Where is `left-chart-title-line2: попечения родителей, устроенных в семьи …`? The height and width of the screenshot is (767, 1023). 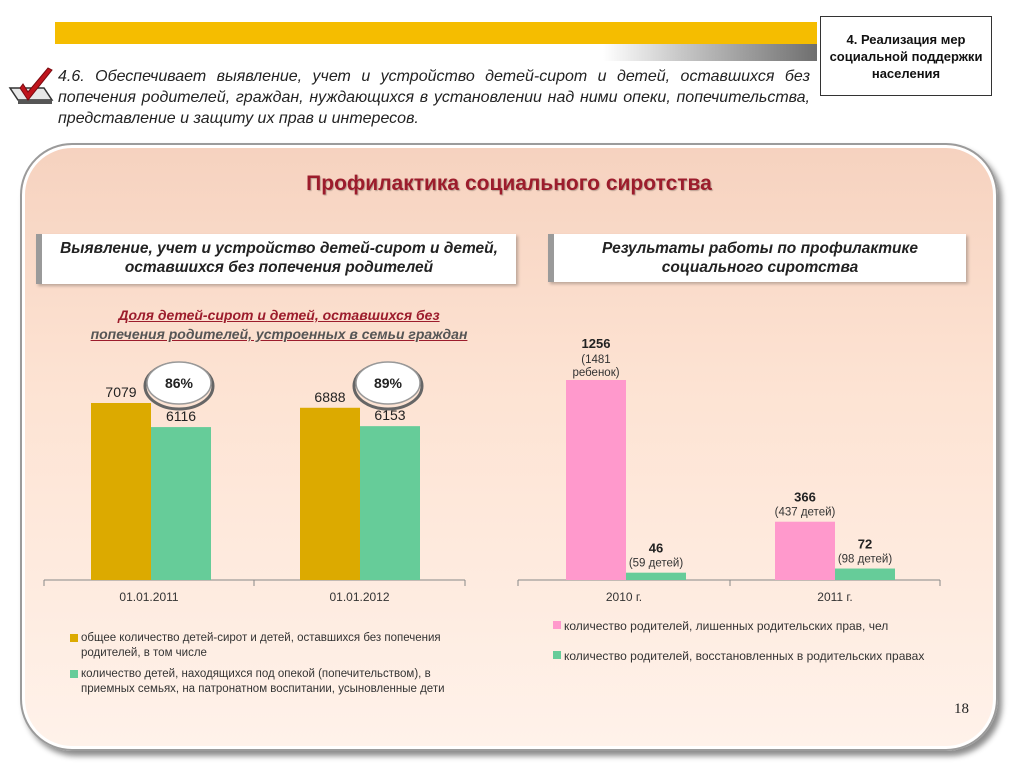
left-chart-title-line2: попечения родителей, устроенных в семьи … is located at coordinates (279, 334).